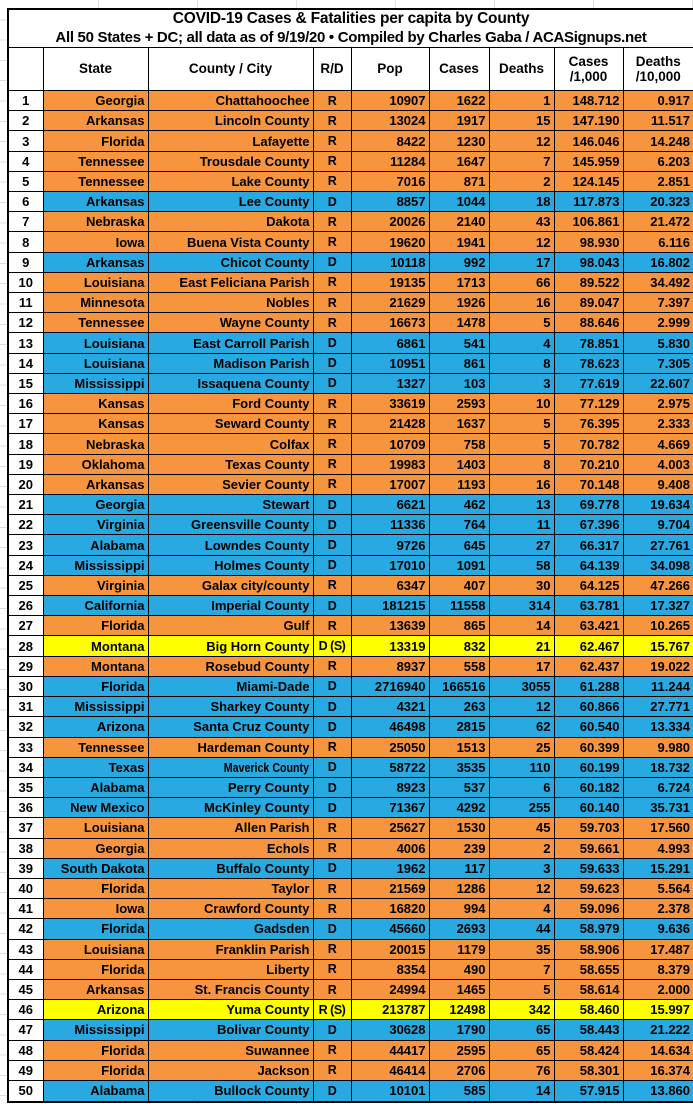 The image size is (693, 1104). I want to click on county-cell: Liberty, so click(230, 969).